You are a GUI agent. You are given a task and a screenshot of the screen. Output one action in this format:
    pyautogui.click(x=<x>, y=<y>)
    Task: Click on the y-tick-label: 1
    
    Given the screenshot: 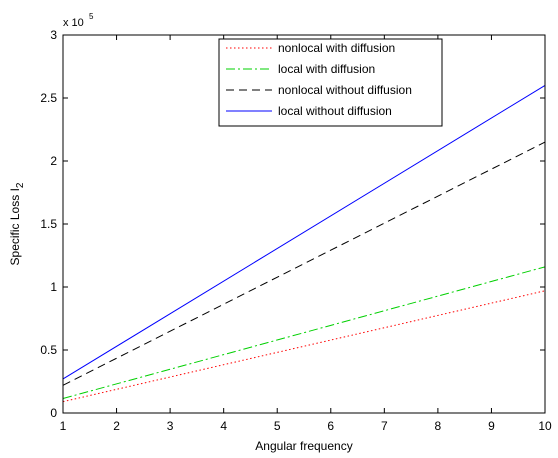 What is the action you would take?
    pyautogui.click(x=53, y=287)
    